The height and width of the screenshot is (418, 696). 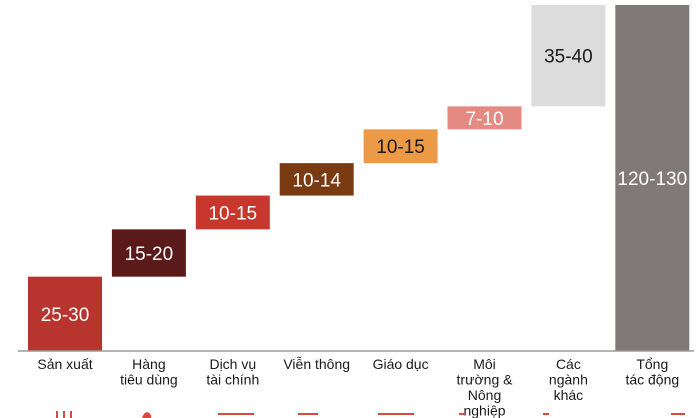 I want to click on bar-value-label: 25-30, so click(x=65, y=315).